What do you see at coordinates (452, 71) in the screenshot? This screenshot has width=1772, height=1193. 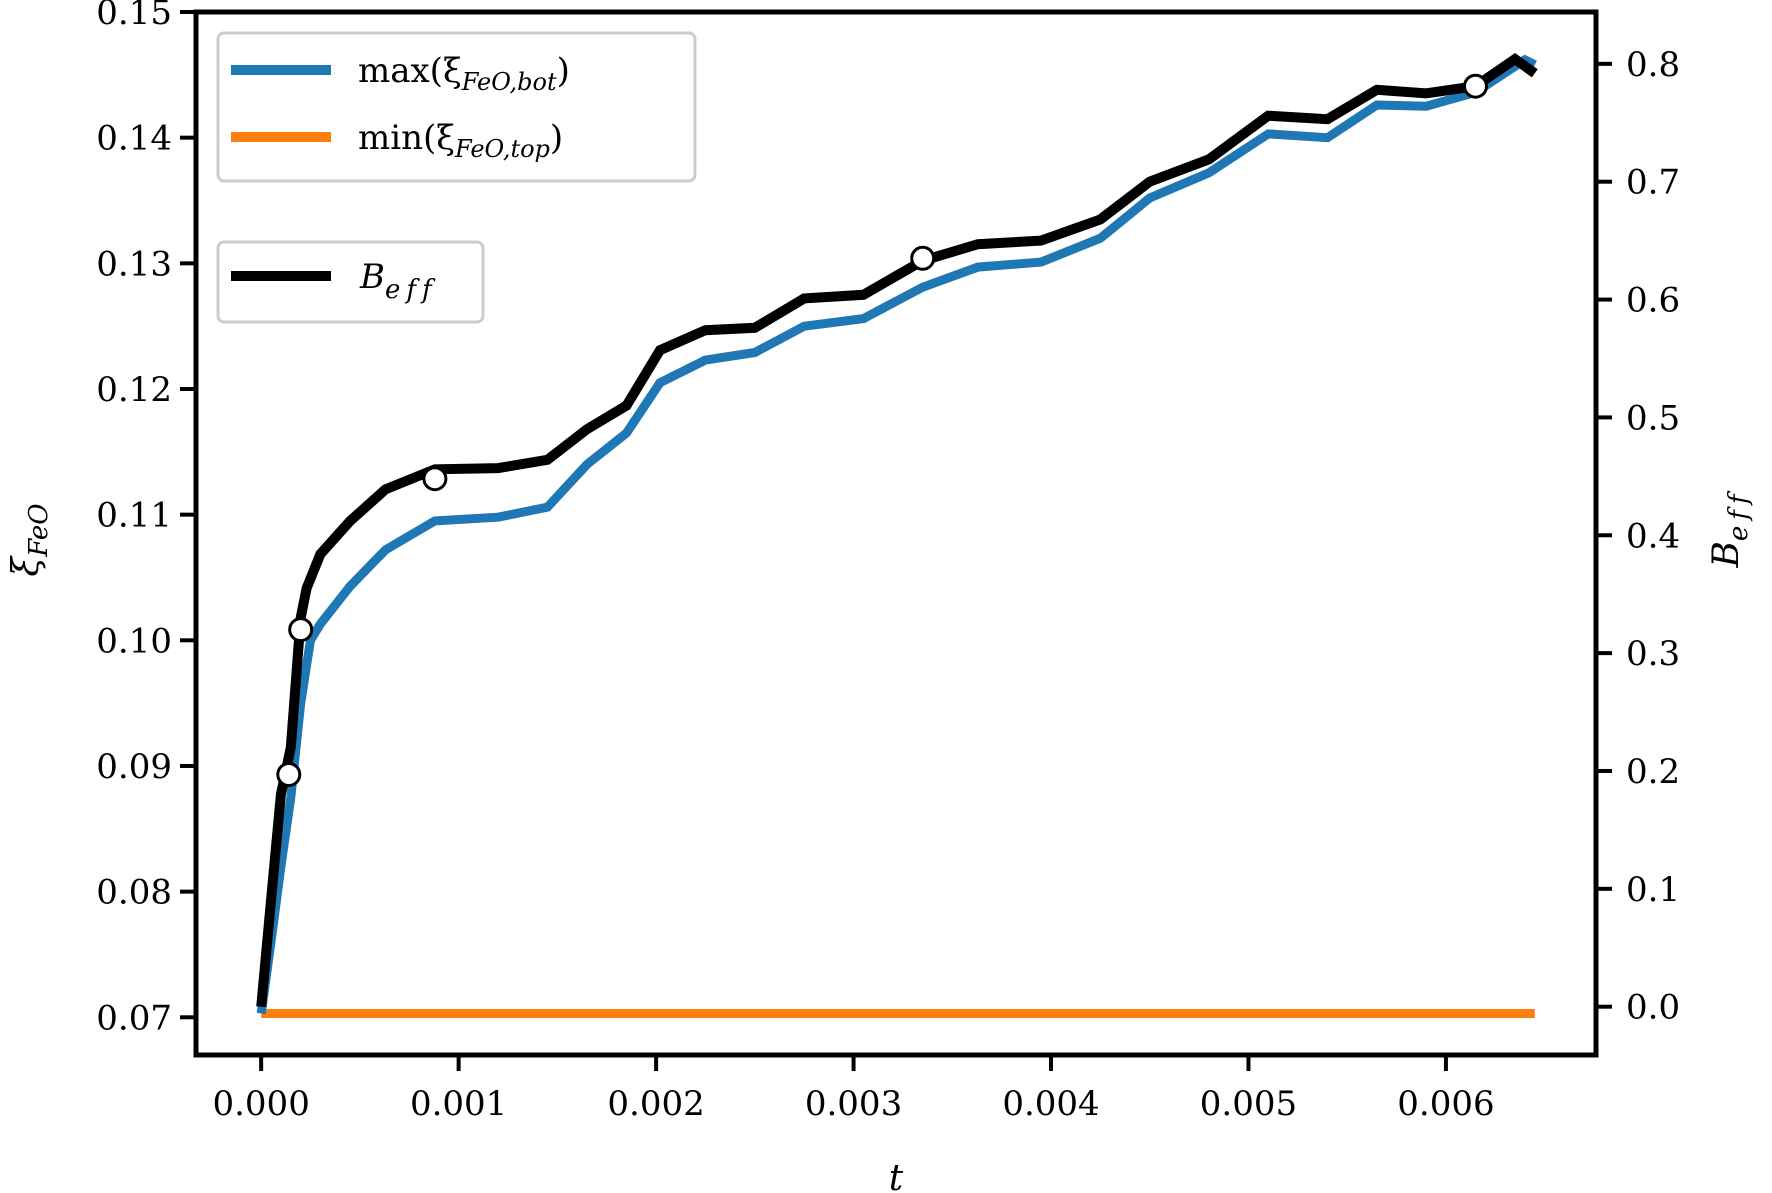 I see `legend-max-sym: ξ` at bounding box center [452, 71].